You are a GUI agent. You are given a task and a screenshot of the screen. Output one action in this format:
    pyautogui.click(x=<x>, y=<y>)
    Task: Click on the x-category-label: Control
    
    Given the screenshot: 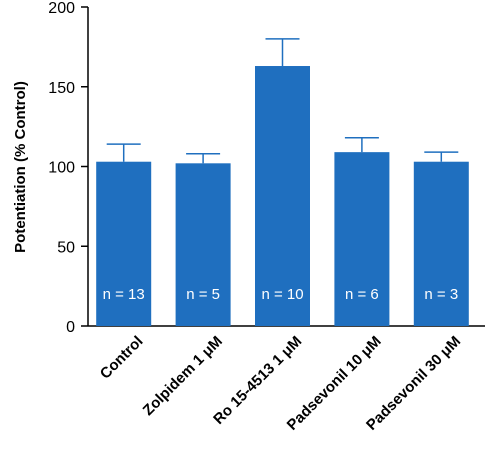 What is the action you would take?
    pyautogui.click(x=122, y=358)
    